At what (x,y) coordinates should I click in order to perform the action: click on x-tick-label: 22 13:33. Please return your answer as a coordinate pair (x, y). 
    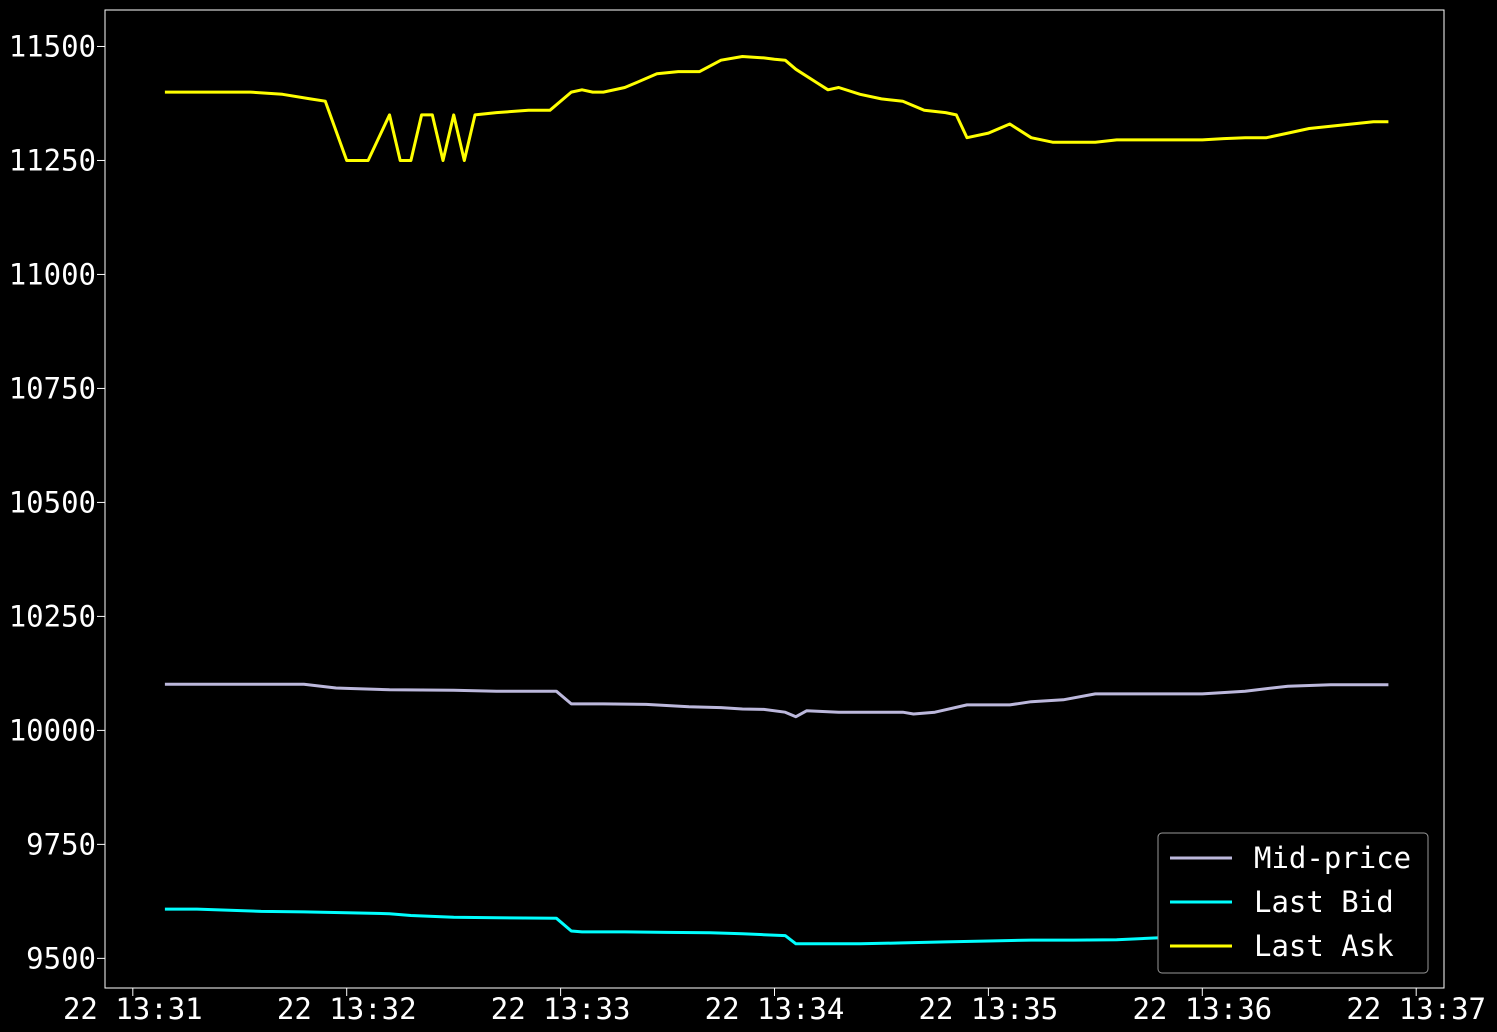
    Looking at the image, I should click on (561, 1009).